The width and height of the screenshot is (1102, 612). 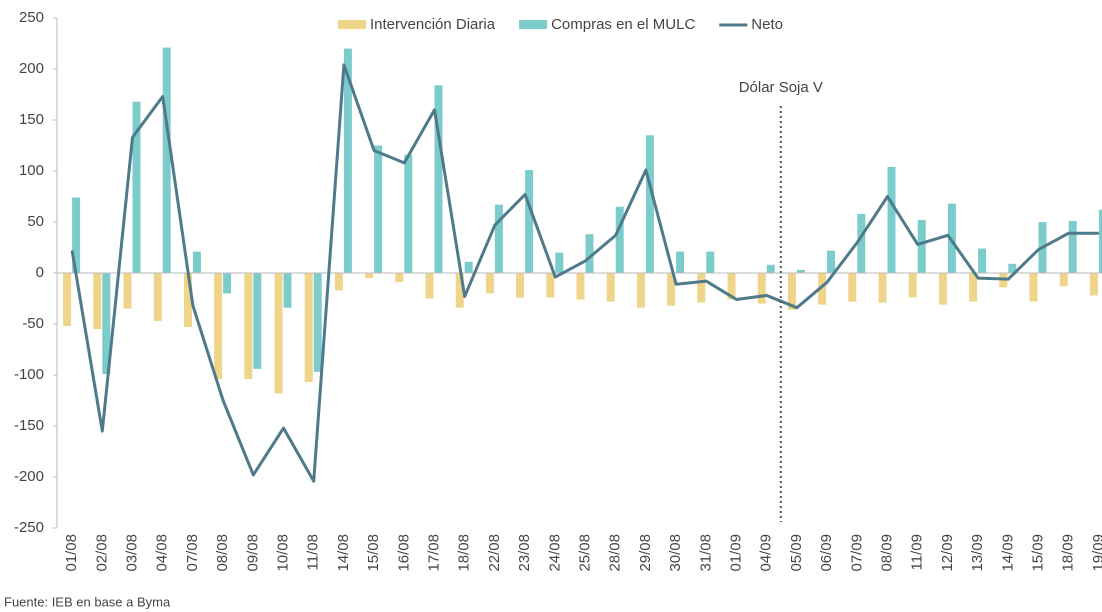 I want to click on x-tick-label: 15/09, so click(x=1037, y=553).